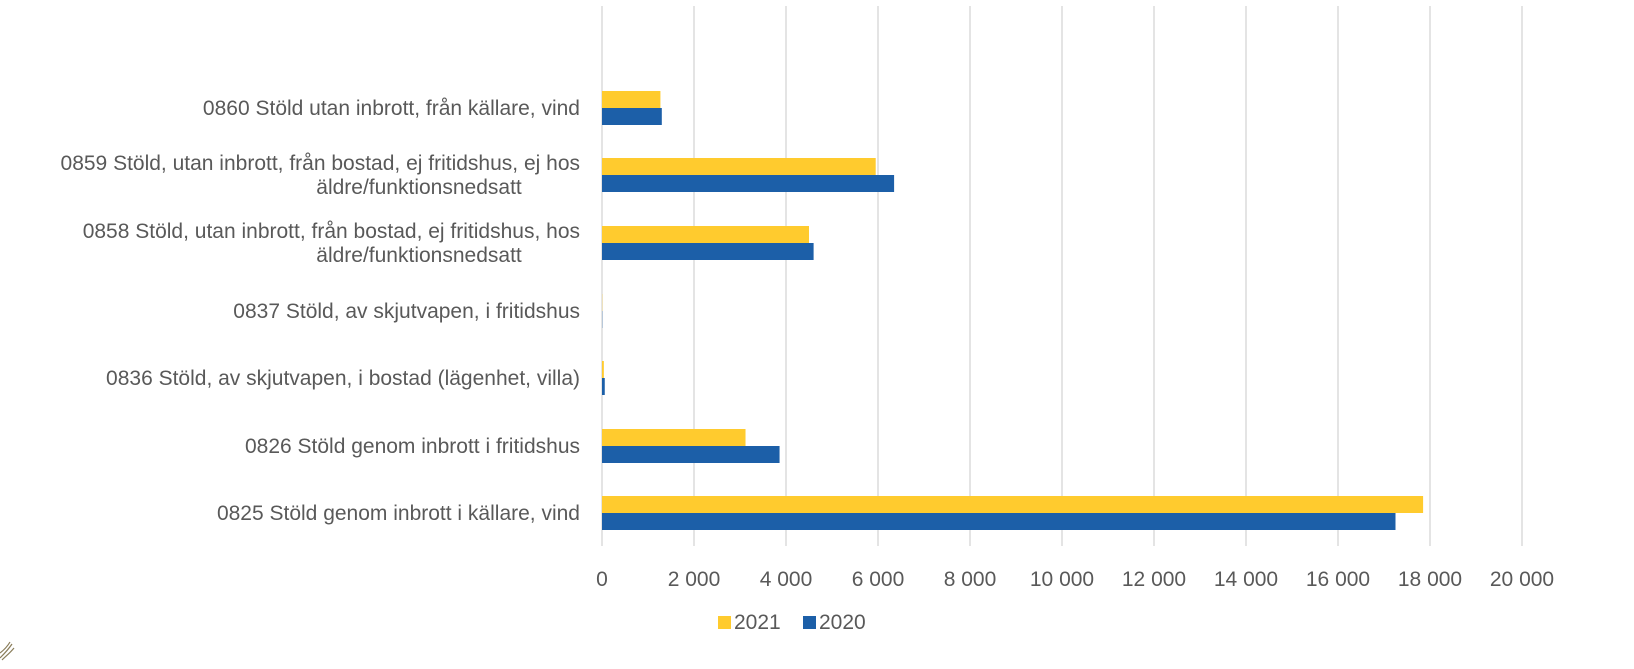 This screenshot has height=669, width=1634. Describe the element at coordinates (1430, 579) in the screenshot. I see `x-tick-label: 18 000` at that location.